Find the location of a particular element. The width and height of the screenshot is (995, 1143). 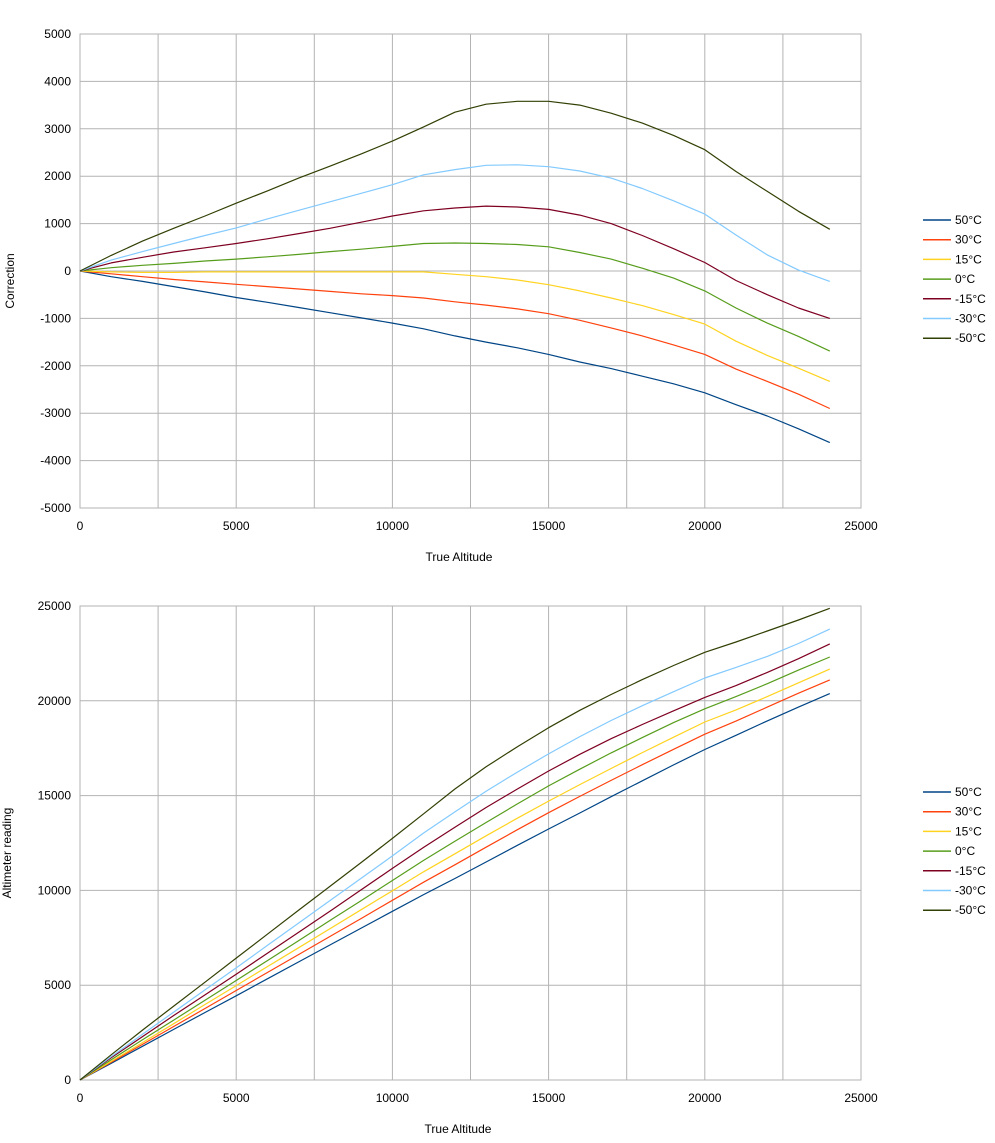

y-tick-label: 25000 is located at coordinates (55, 606).